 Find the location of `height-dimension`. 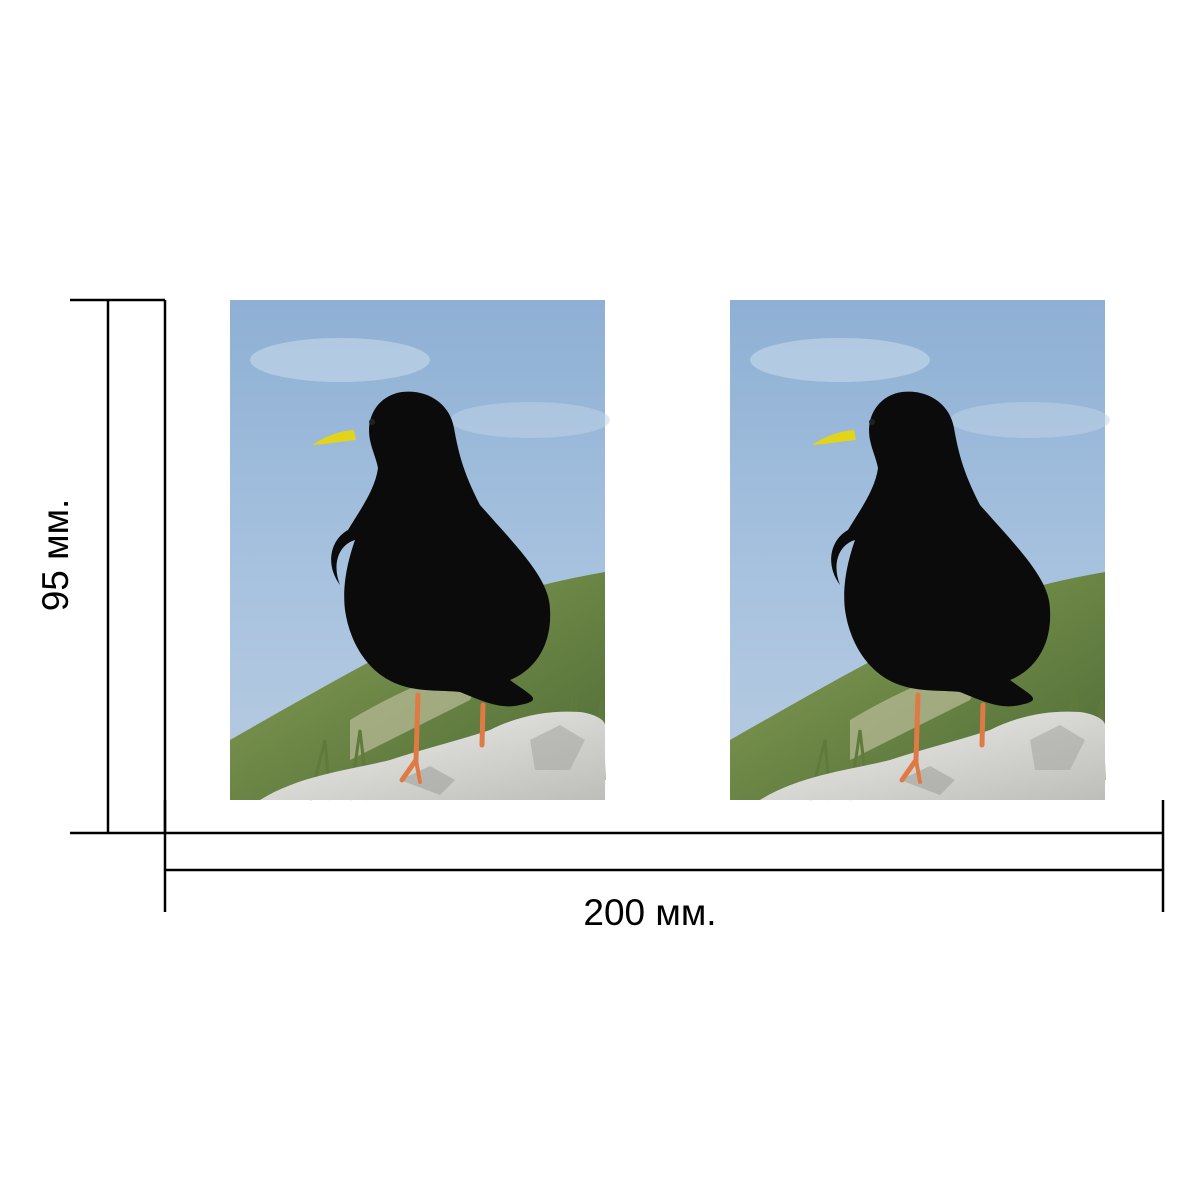

height-dimension is located at coordinates (118, 566).